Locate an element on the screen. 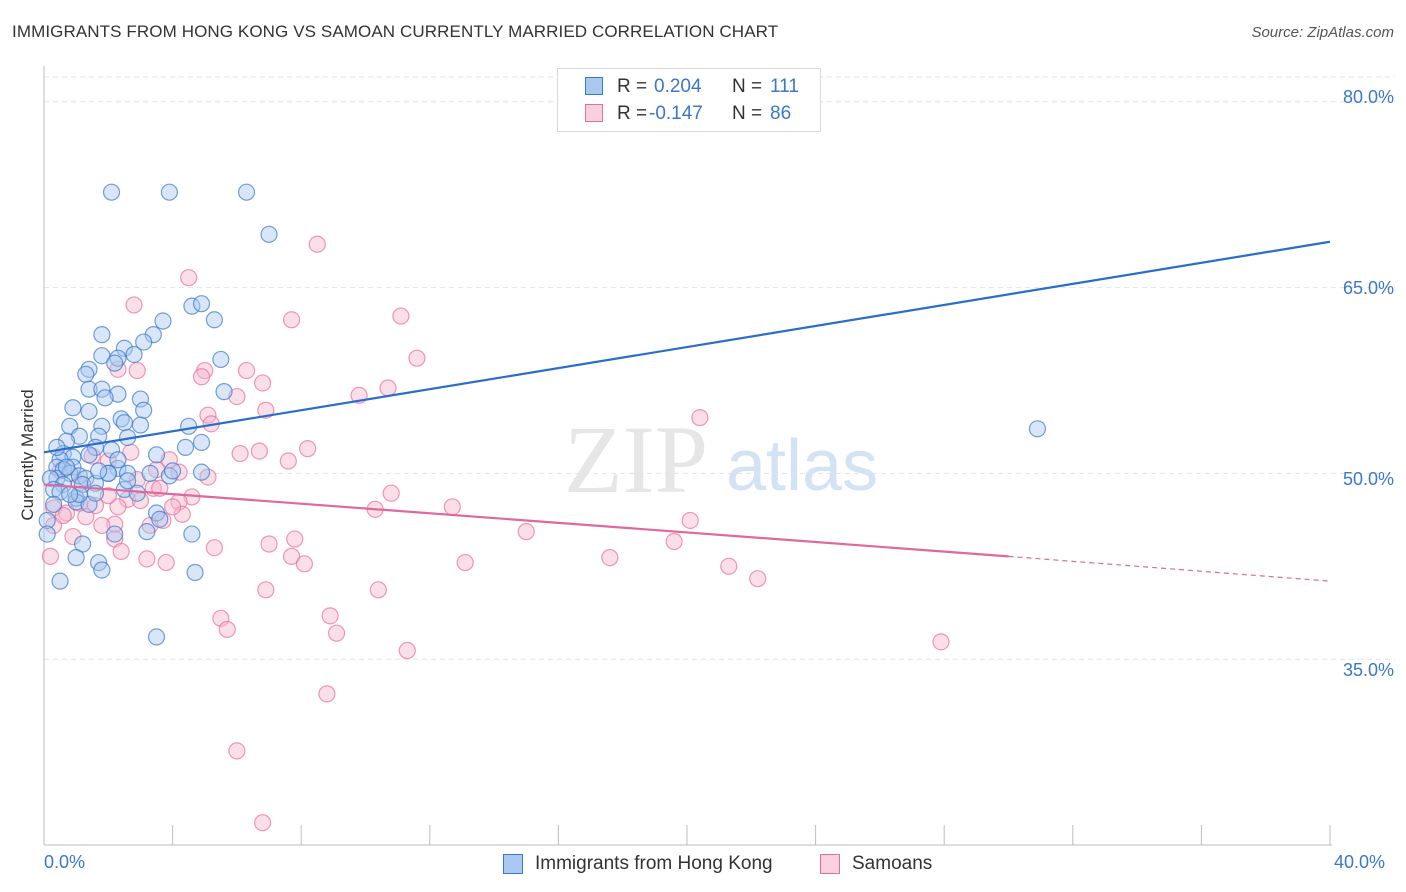 Image resolution: width=1406 pixels, height=892 pixels. y-tick-label: 35.0% is located at coordinates (1368, 670).